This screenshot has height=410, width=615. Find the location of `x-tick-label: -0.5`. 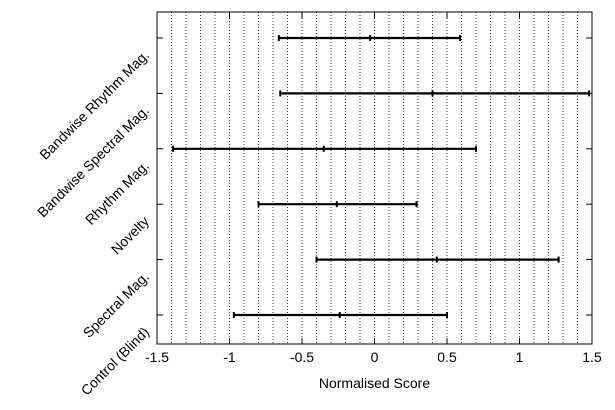

x-tick-label: -0.5 is located at coordinates (302, 357).